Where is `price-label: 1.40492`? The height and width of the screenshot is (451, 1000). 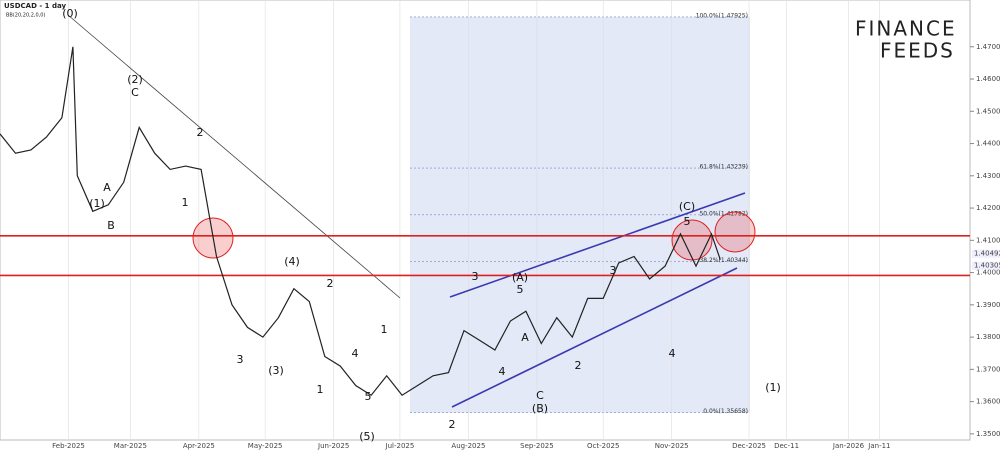 price-label: 1.40492 is located at coordinates (987, 254).